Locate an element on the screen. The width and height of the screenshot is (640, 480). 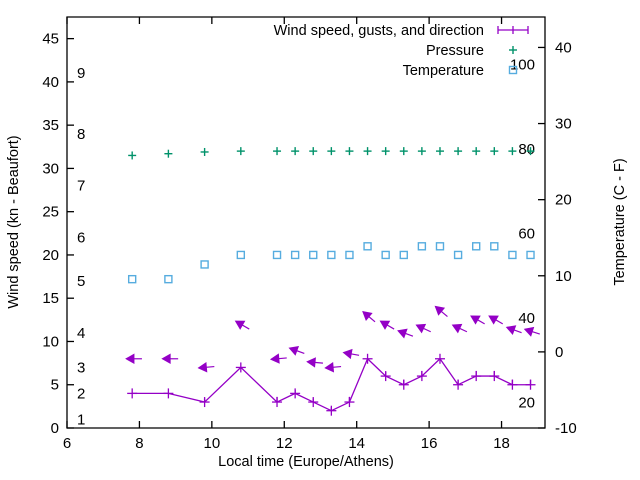
beaufort-label: 1 is located at coordinates (81, 419).